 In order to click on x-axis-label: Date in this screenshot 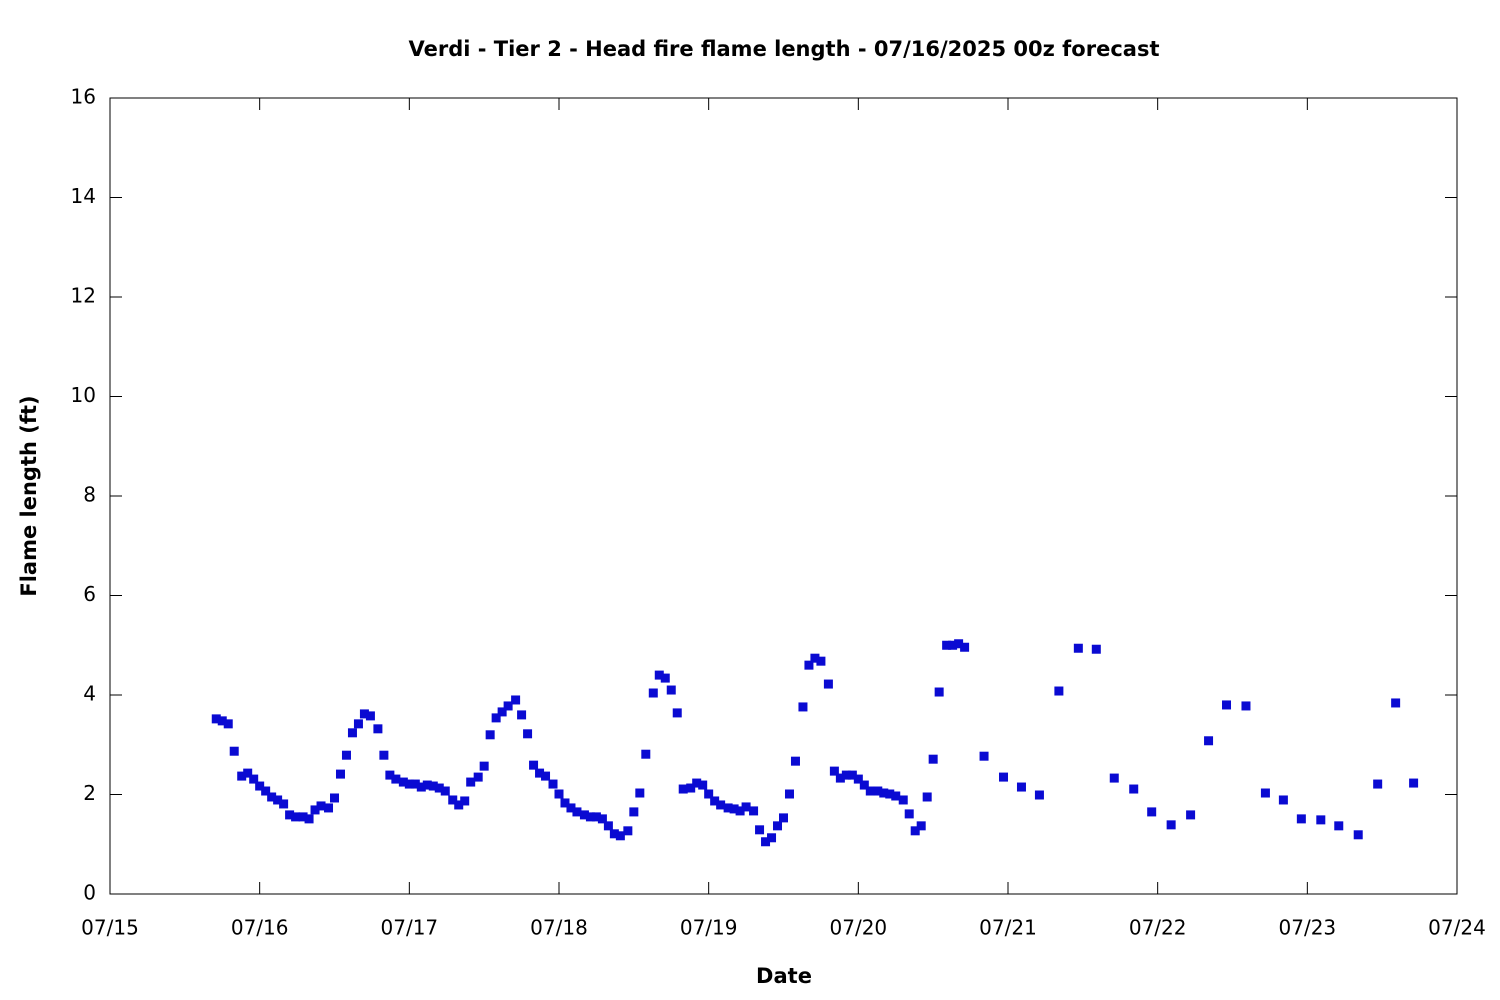, I will do `click(784, 976)`.